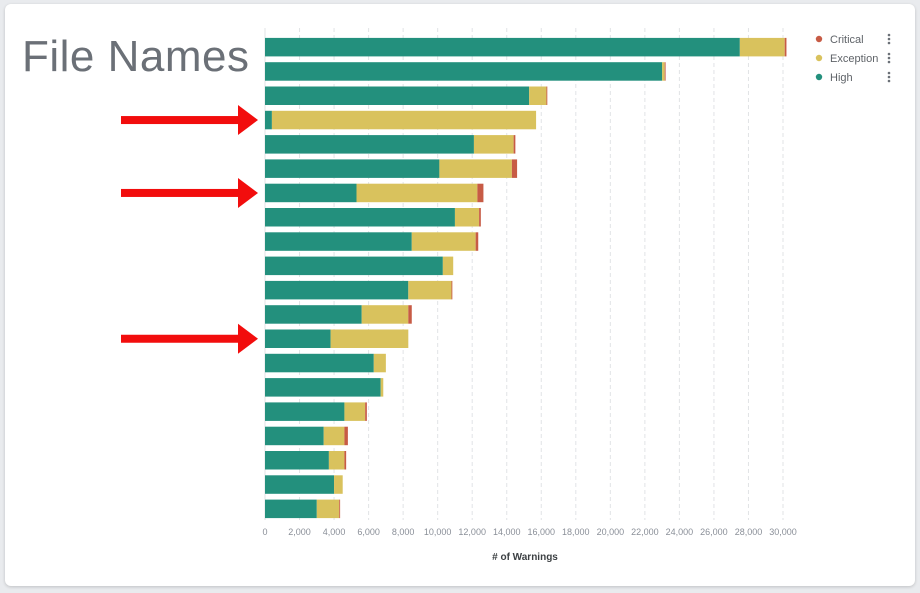  What do you see at coordinates (680, 532) in the screenshot?
I see `x-tick-label: 24,000` at bounding box center [680, 532].